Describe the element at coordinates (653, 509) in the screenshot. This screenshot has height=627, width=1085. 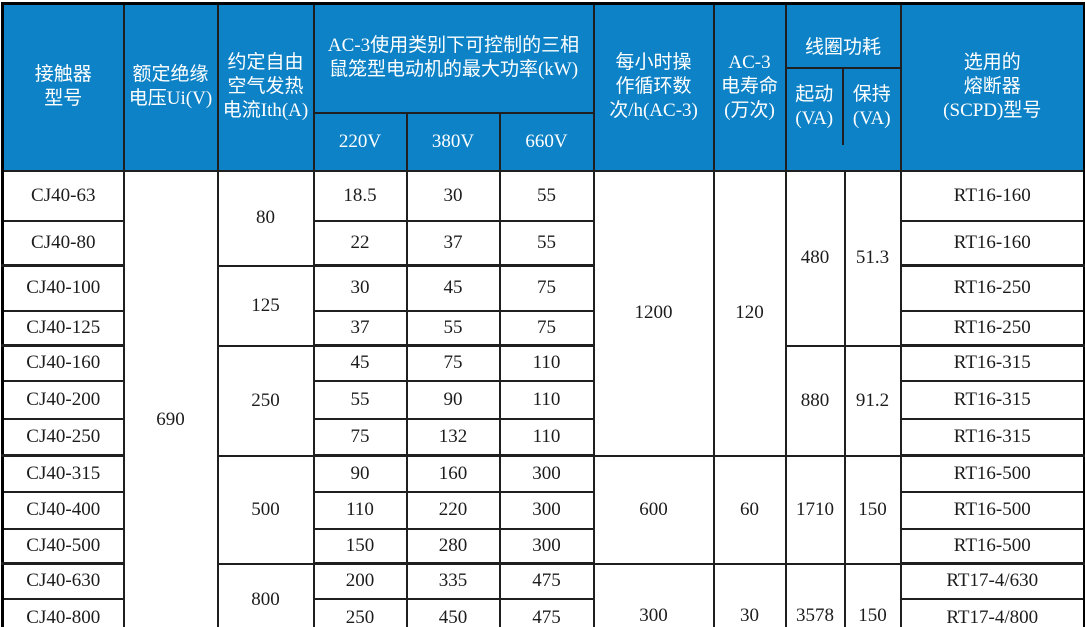
I see `ops-cycles-cell: 600` at that location.